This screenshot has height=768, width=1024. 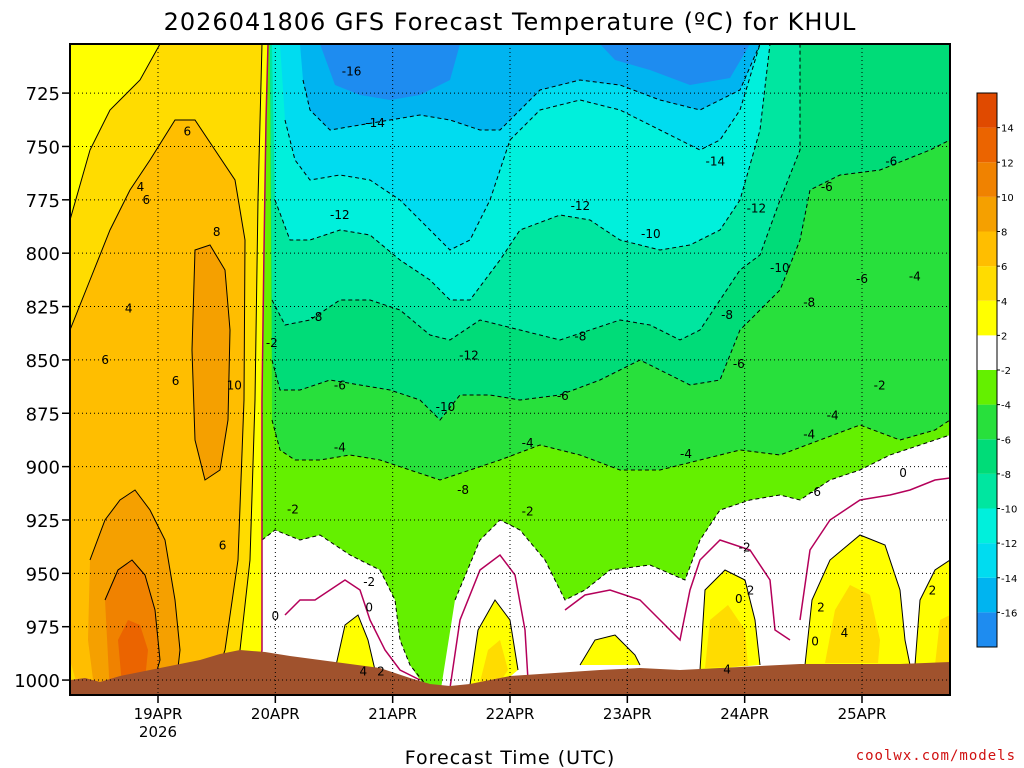 What do you see at coordinates (744, 714) in the screenshot?
I see `x-tick-label: 24APR` at bounding box center [744, 714].